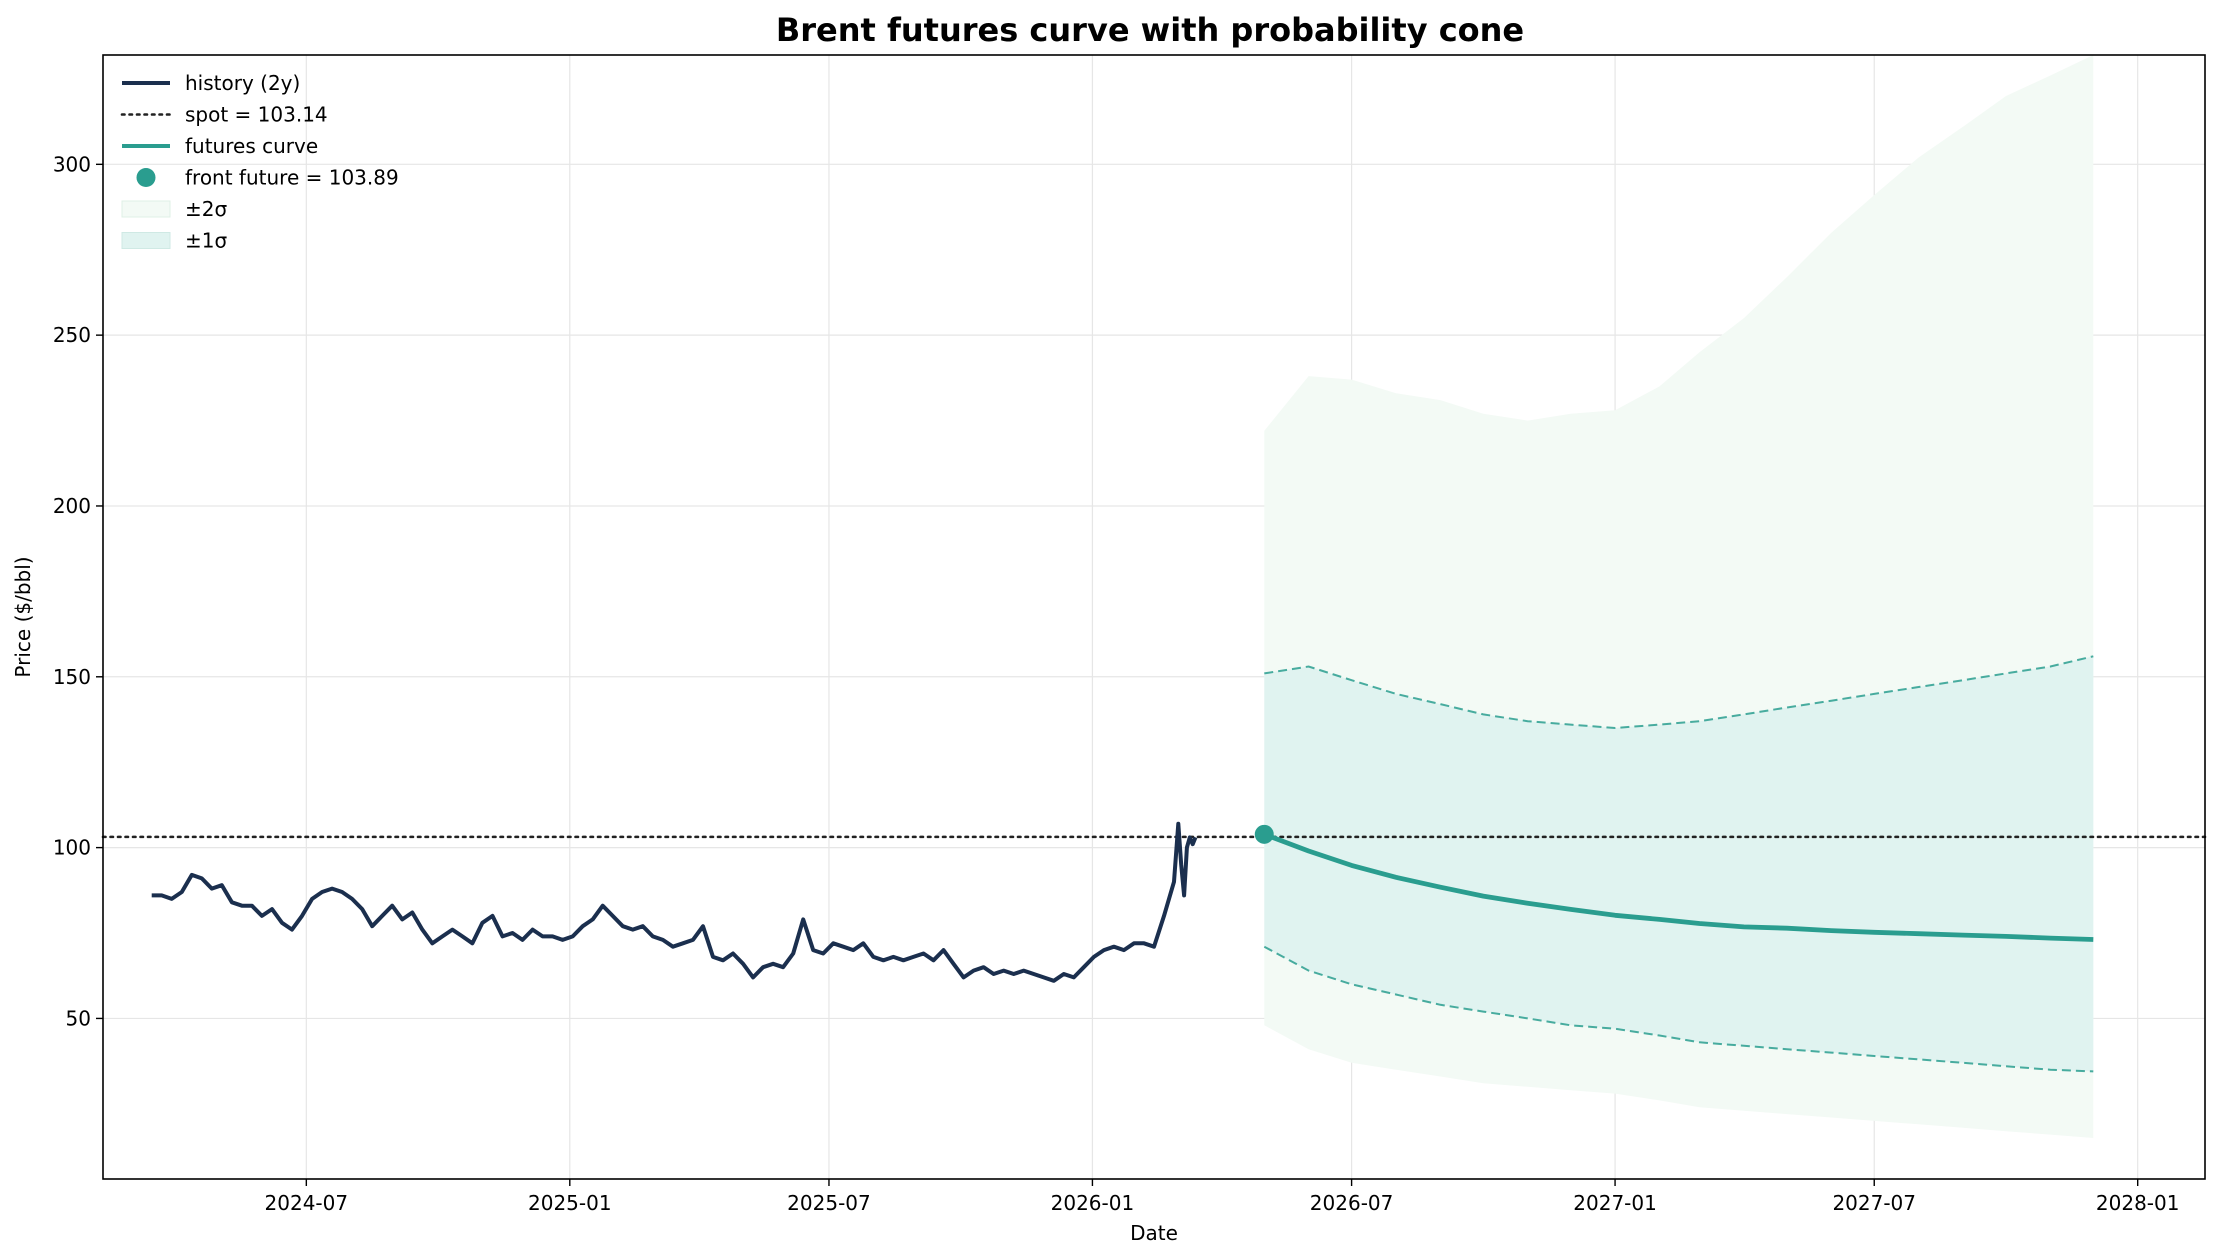 This screenshot has height=1259, width=2218. I want to click on legend-swatch-marker, so click(146, 177).